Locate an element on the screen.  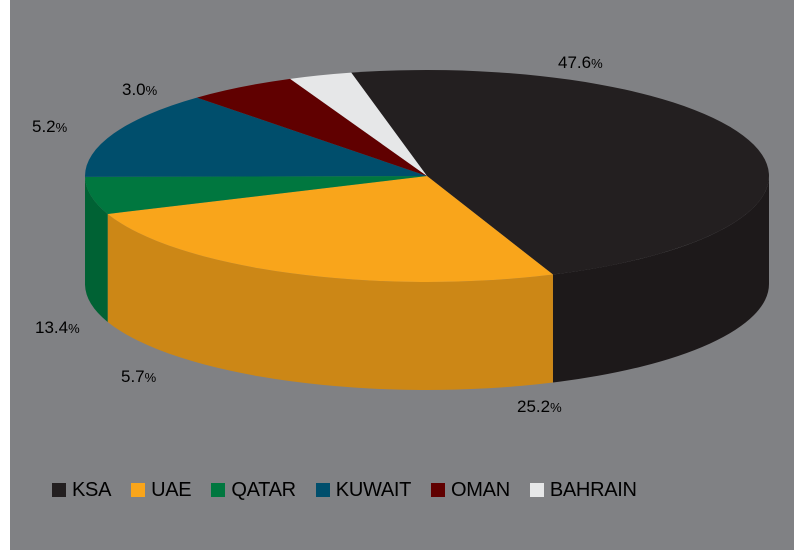
legend-swatch-kuwait is located at coordinates (322, 490).